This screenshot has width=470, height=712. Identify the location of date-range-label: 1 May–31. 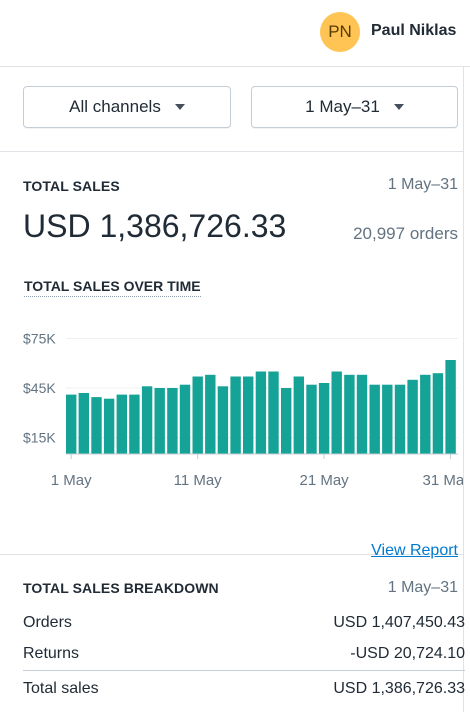
(342, 106).